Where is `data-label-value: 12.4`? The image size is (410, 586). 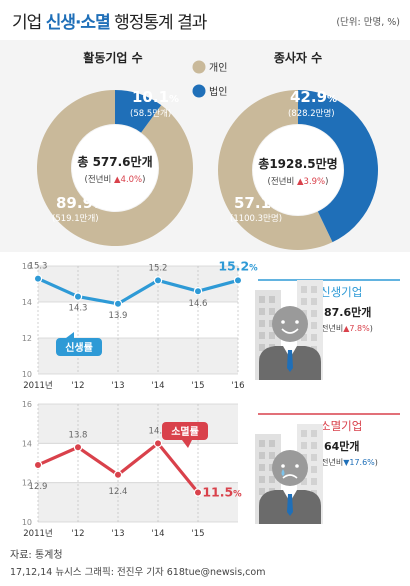
data-label-value: 12.4 is located at coordinates (118, 492).